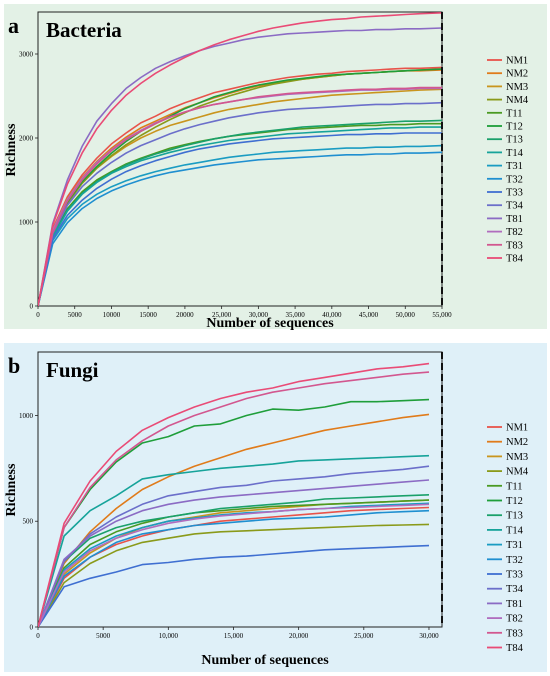 Image resolution: width=550 pixels, height=676 pixels. I want to click on x-tick-label: 45,000, so click(369, 315).